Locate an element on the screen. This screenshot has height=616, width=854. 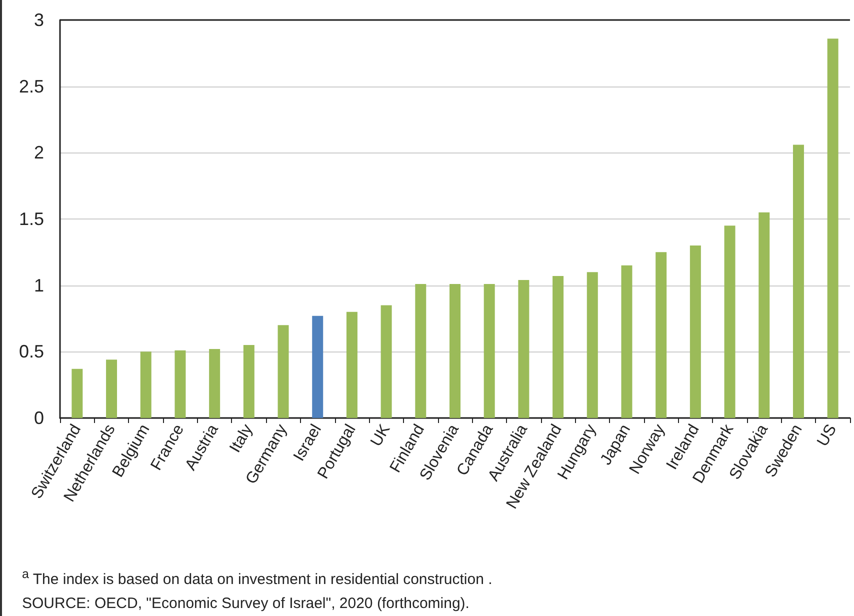
y-tick-label: 1.5 is located at coordinates (31, 219).